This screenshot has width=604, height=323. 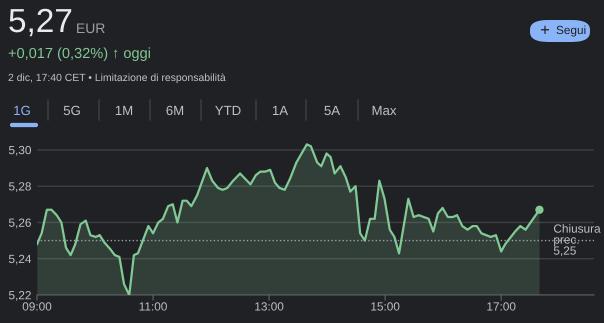 I want to click on text: ↑ oggi, so click(x=132, y=54).